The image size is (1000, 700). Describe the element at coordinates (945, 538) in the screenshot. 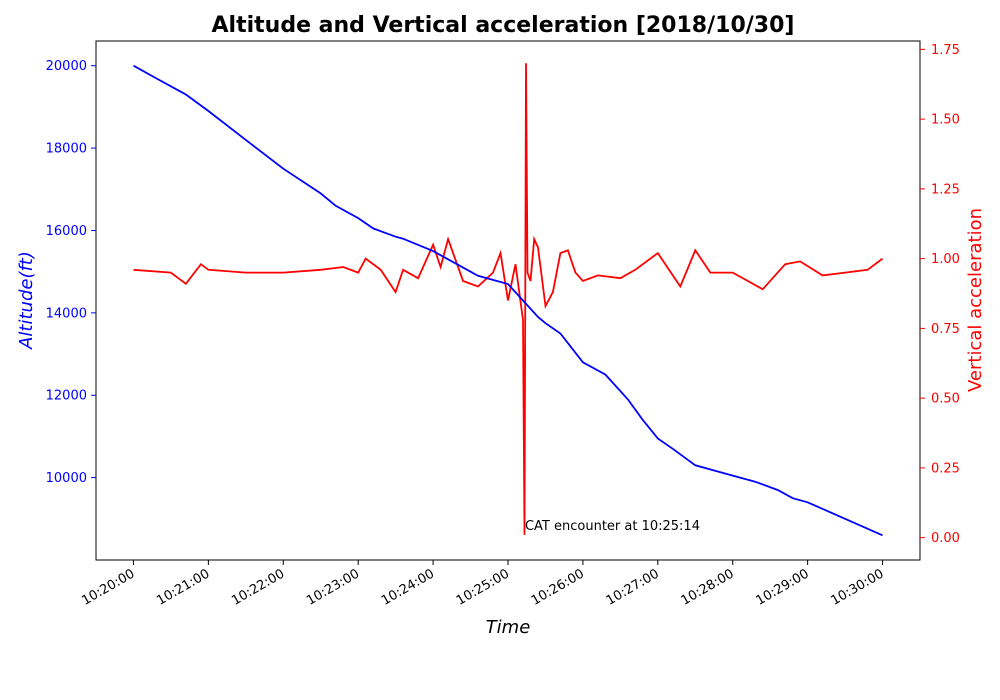

I see `acceleration-tick-label: 0.00` at that location.